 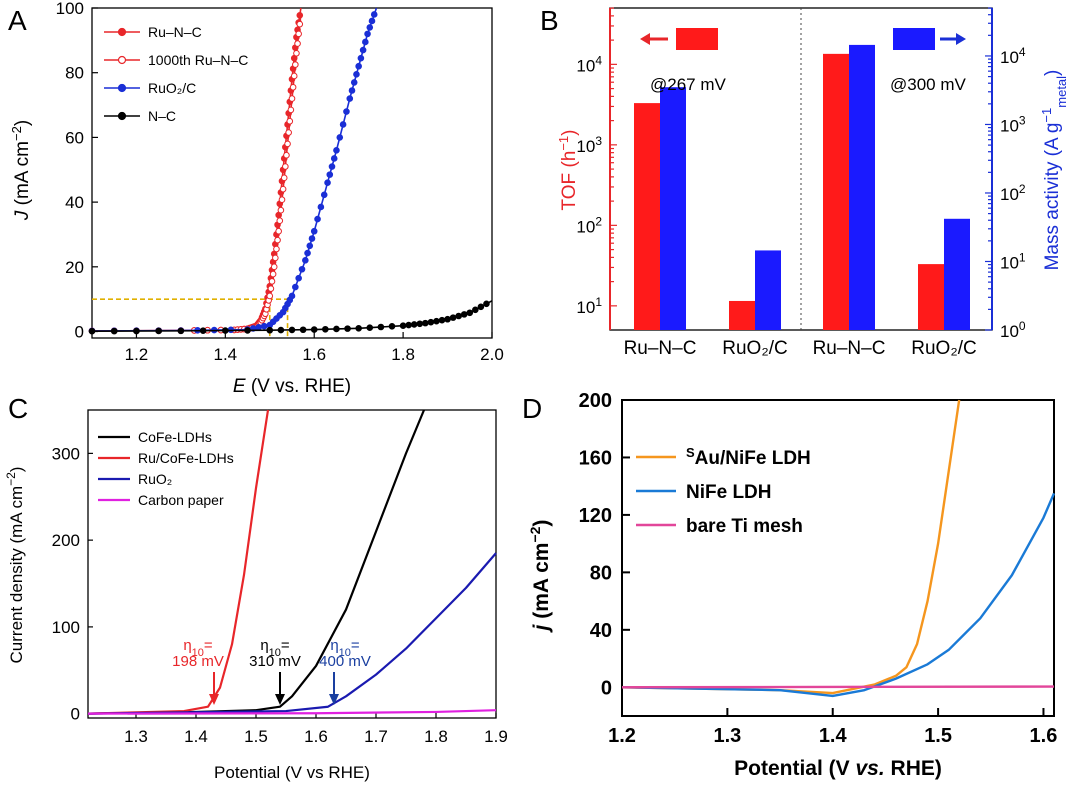 I want to click on panel-d-legend: SAu/NiFe LDH NiFe LDH bare Ti mesh, so click(x=723, y=491).